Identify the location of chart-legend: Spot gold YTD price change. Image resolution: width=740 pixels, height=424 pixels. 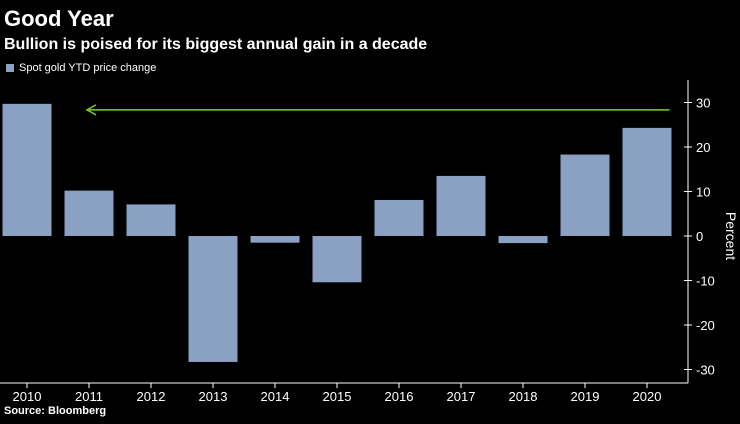
(81, 68).